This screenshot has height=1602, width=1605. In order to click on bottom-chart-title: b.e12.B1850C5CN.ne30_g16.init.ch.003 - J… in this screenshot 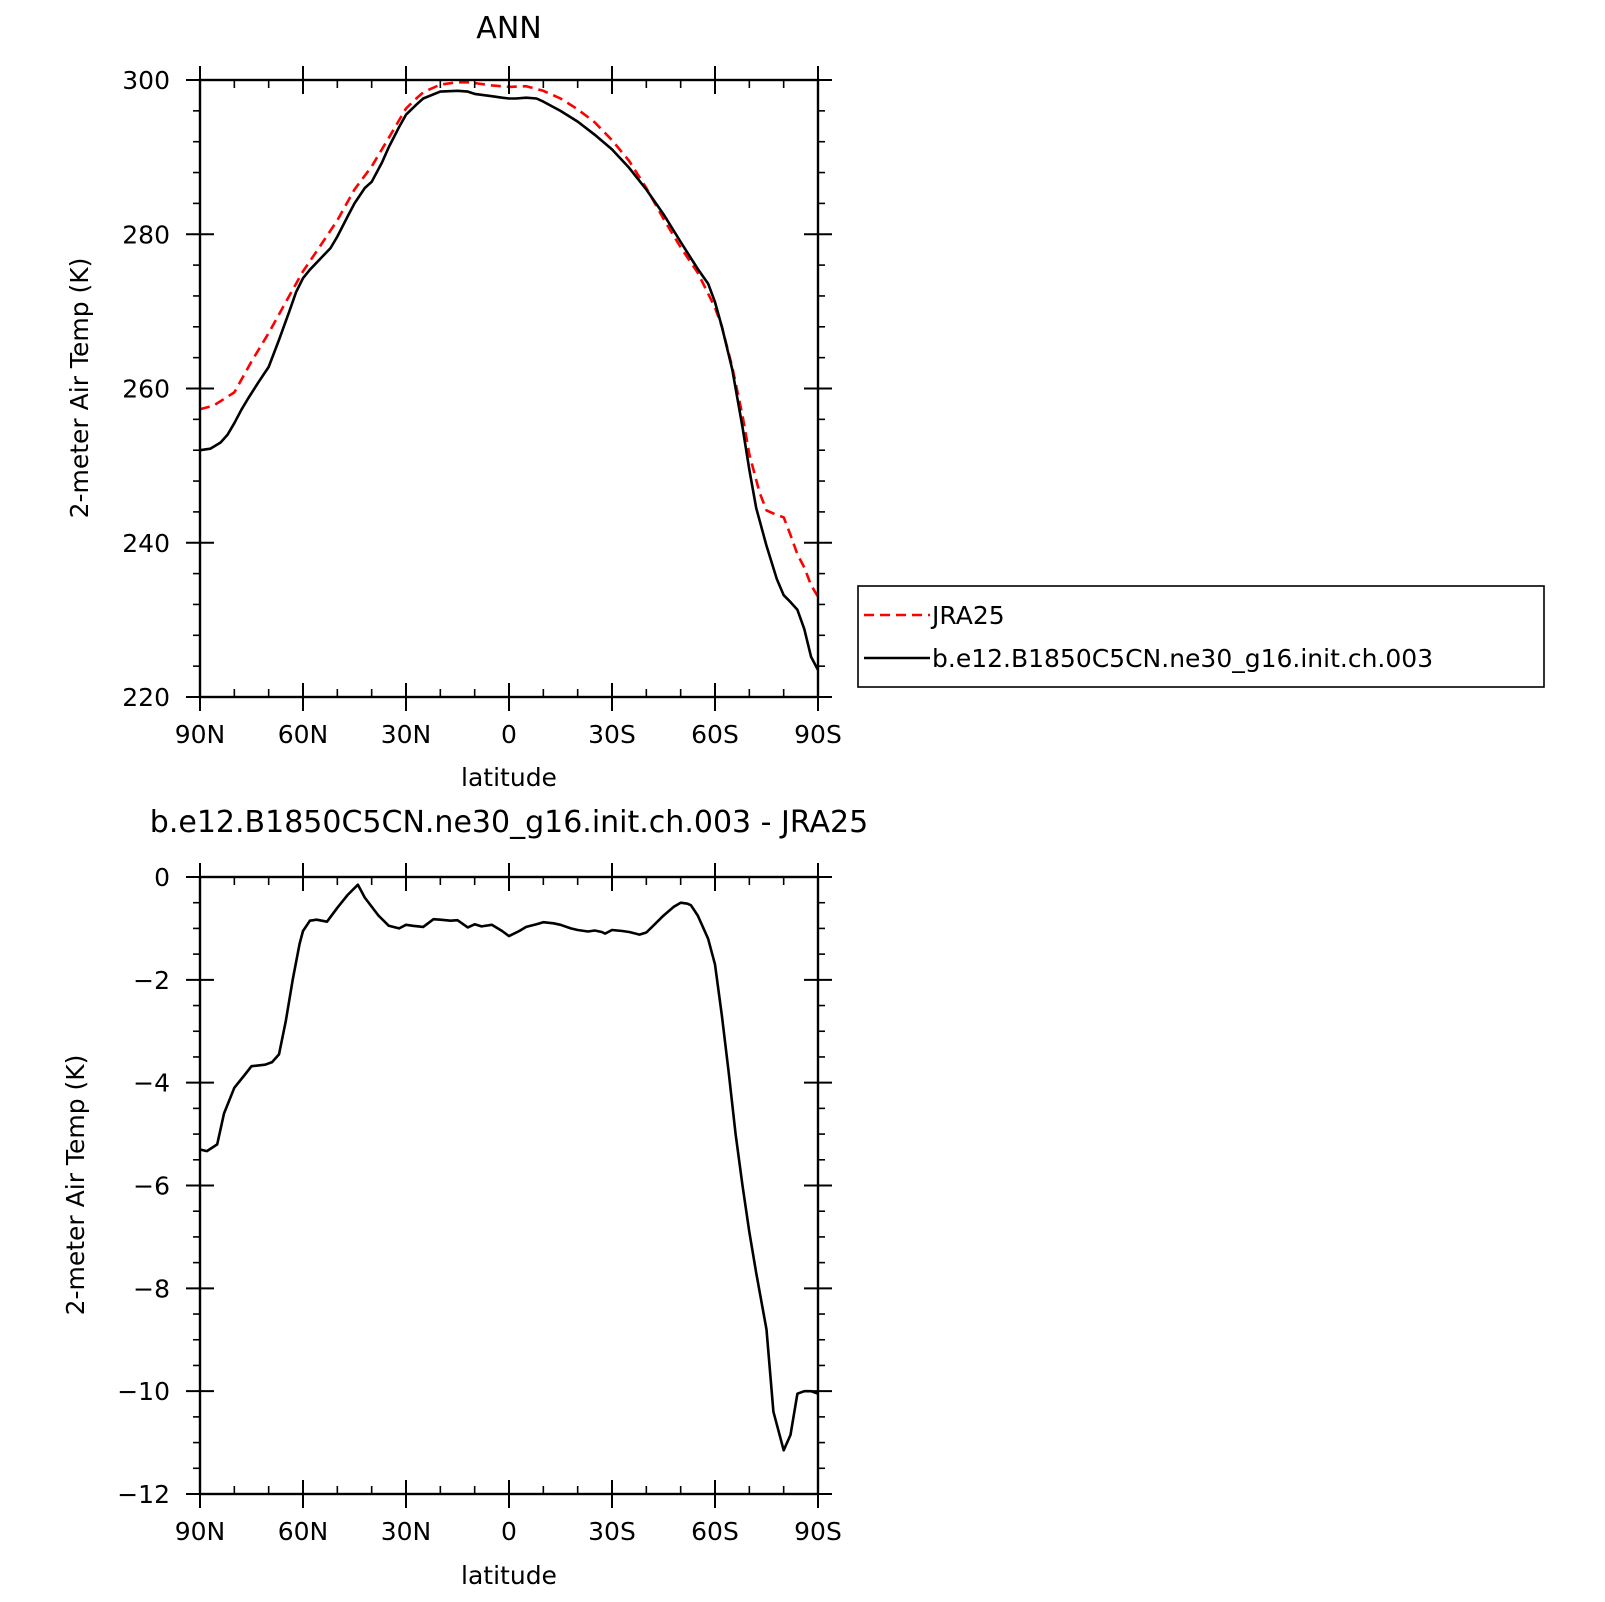, I will do `click(509, 822)`.